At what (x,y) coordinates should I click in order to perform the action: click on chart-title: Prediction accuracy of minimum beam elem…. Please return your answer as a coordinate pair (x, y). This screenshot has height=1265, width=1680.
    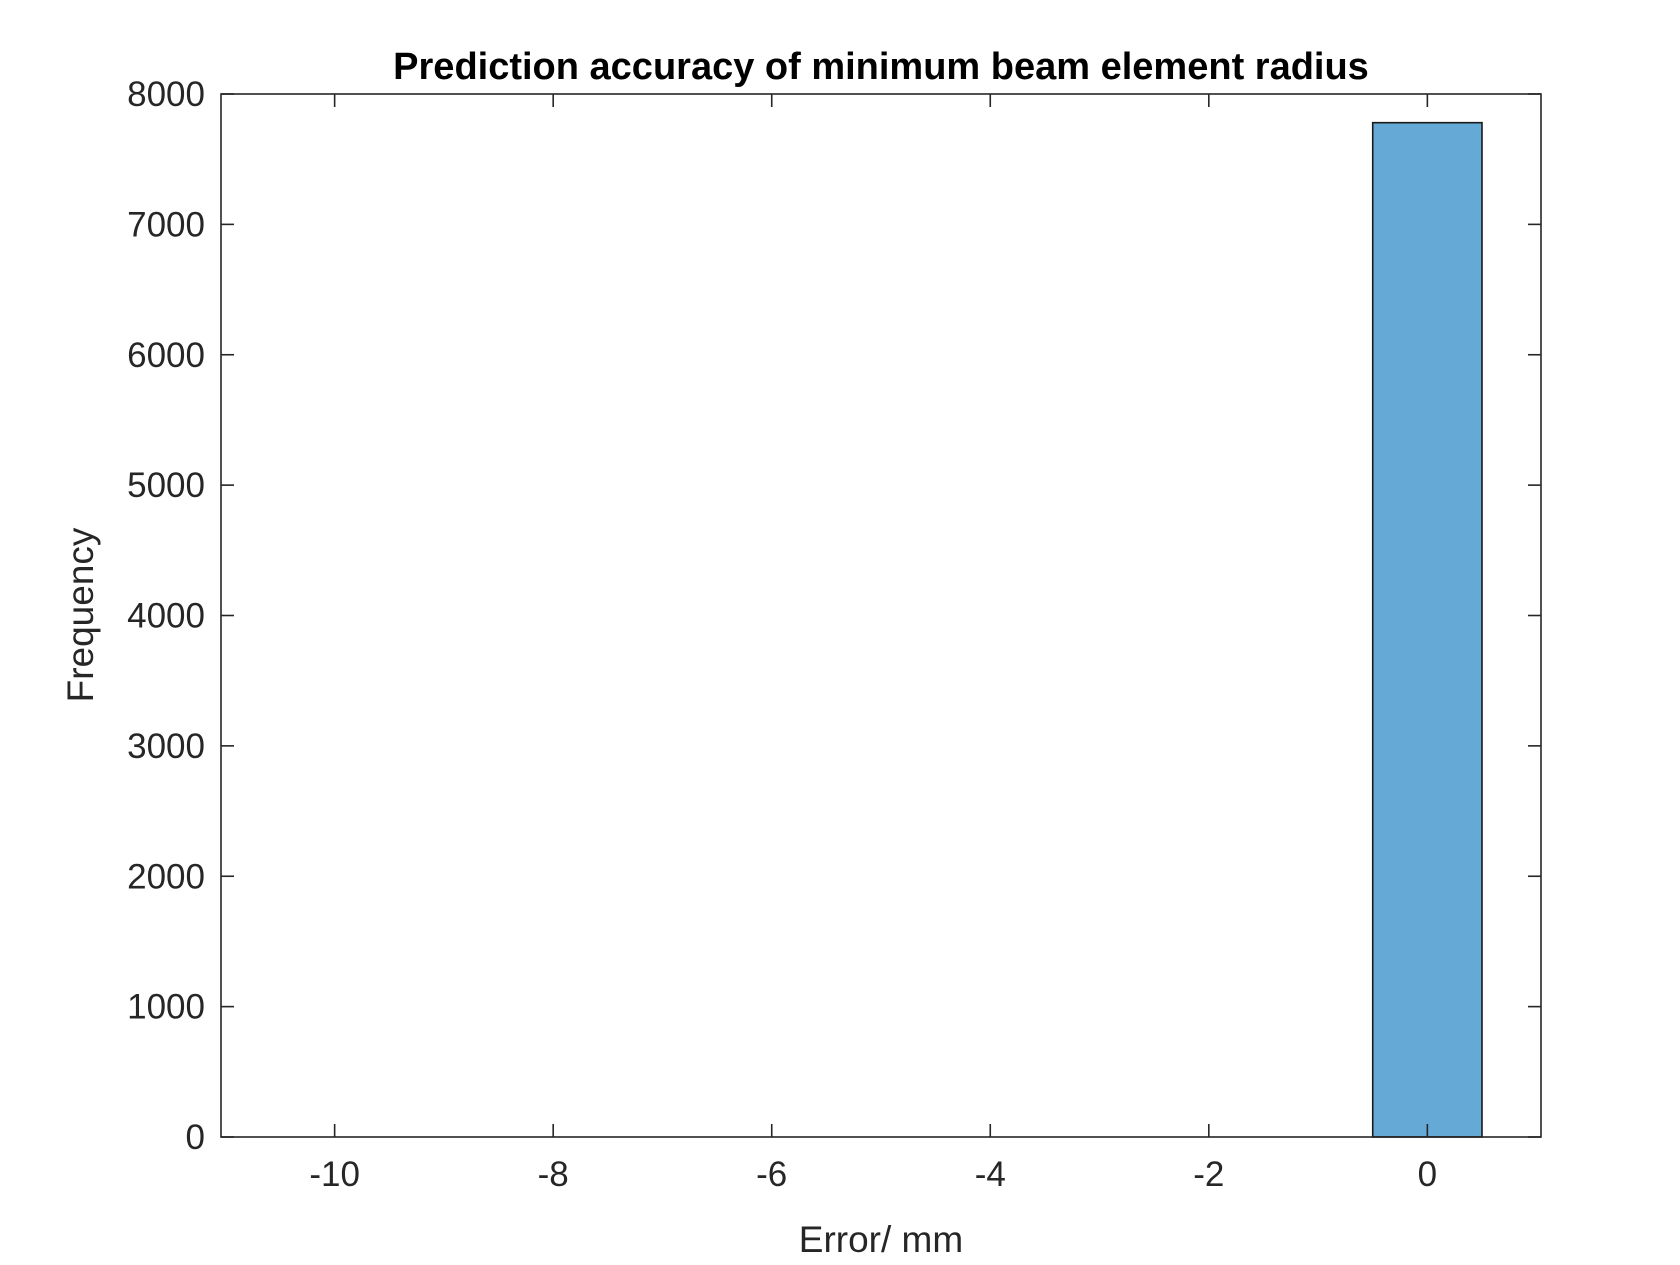
    Looking at the image, I should click on (881, 67).